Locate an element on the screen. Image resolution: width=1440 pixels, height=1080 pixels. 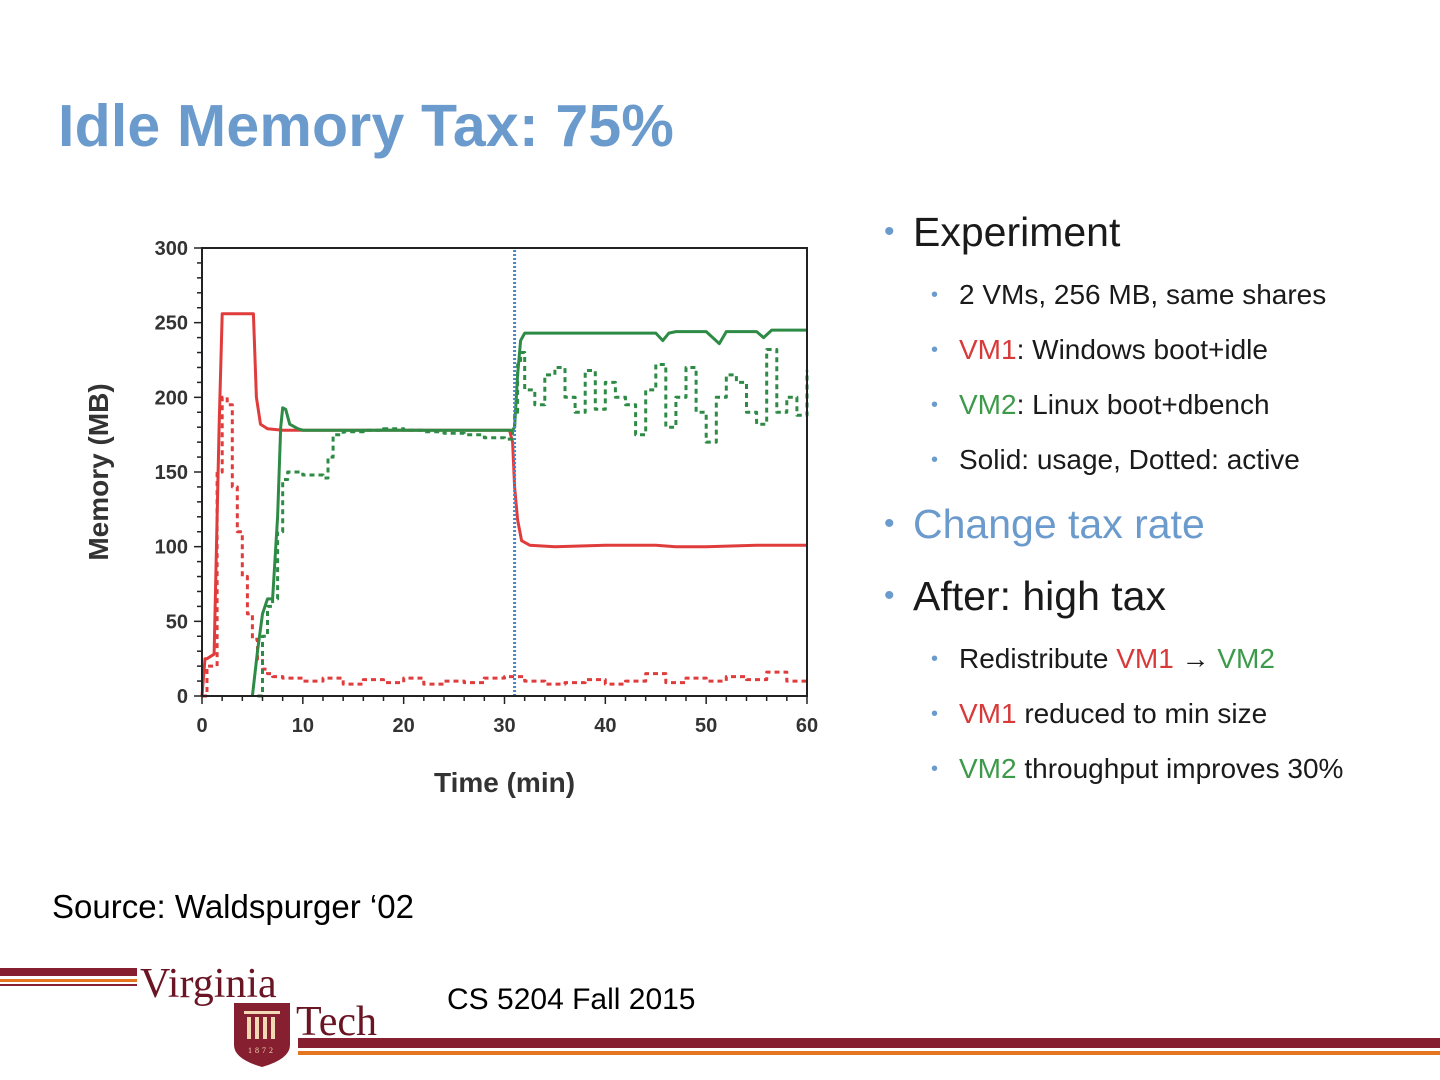
bullet-text: : Linux boot+dbench is located at coordinates (1143, 404).